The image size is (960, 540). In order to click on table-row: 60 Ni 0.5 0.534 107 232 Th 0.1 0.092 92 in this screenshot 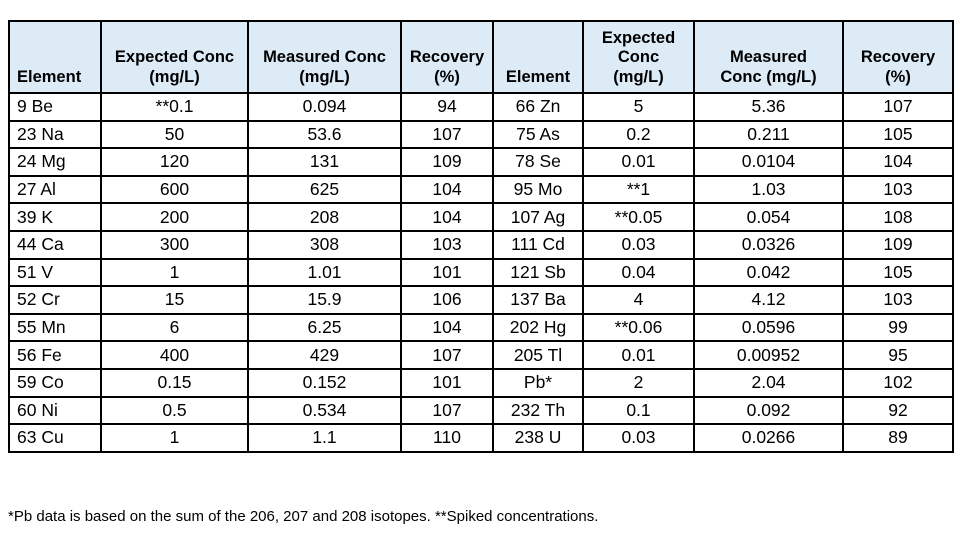, I will do `click(481, 410)`.